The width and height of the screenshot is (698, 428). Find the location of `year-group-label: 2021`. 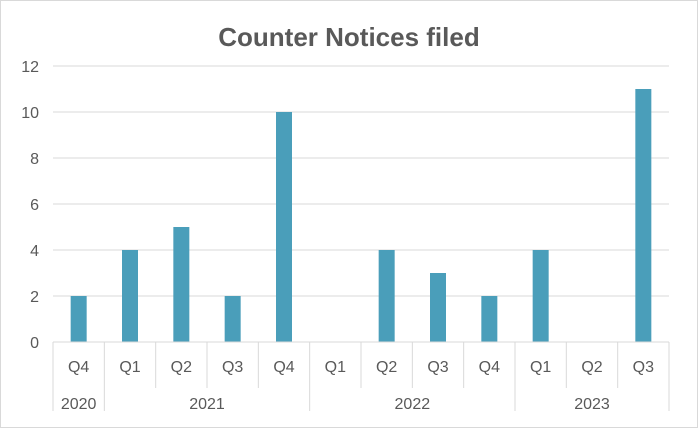

year-group-label: 2021 is located at coordinates (207, 404).